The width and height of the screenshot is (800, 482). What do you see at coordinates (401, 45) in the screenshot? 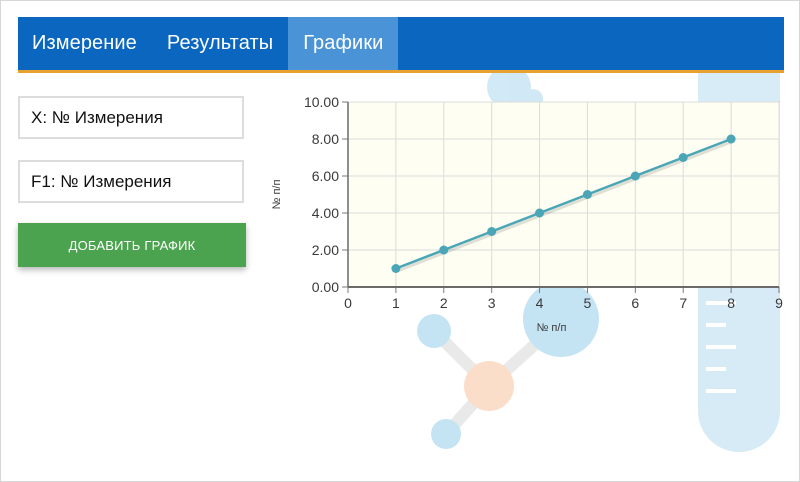
I see `main-navbar: Измерение Результаты Графики` at bounding box center [401, 45].